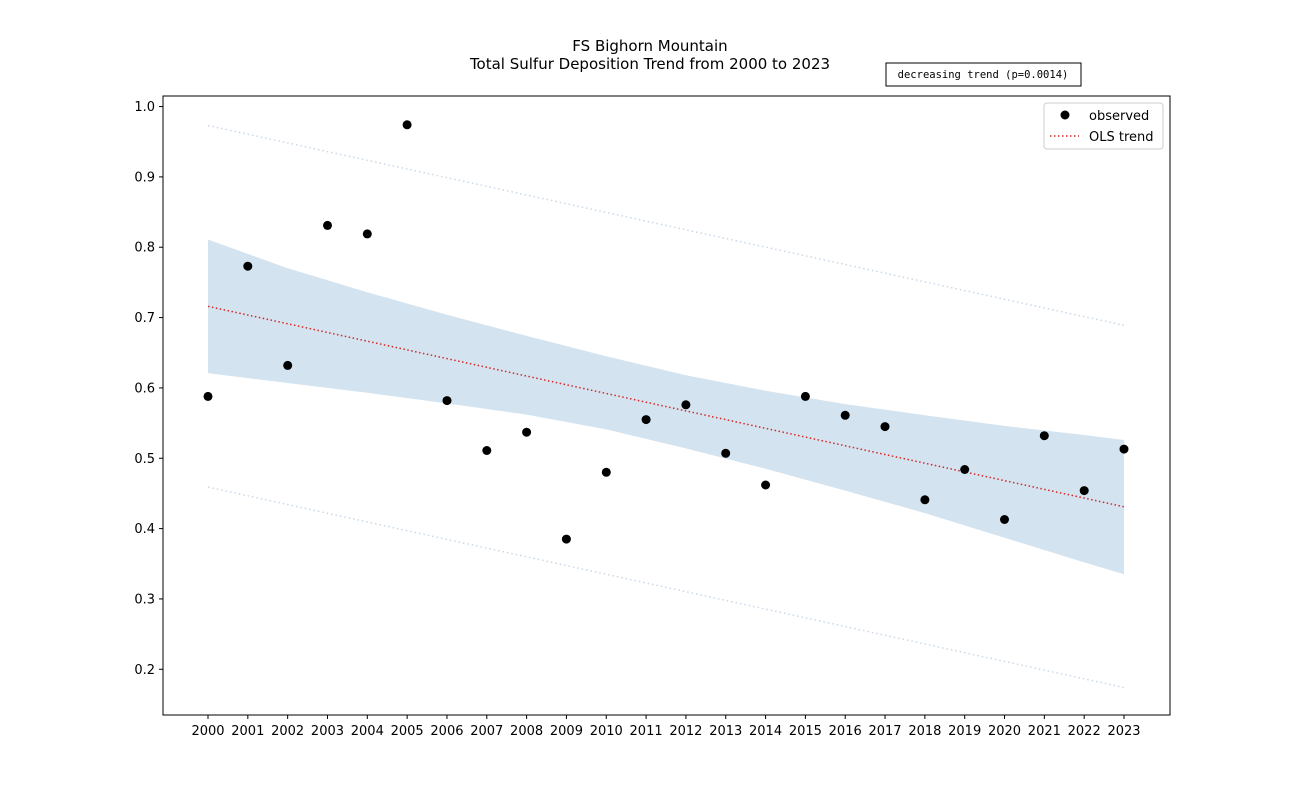 The width and height of the screenshot is (1300, 803). I want to click on trend-annotation: decreasing trend (p=0.0014), so click(983, 74).